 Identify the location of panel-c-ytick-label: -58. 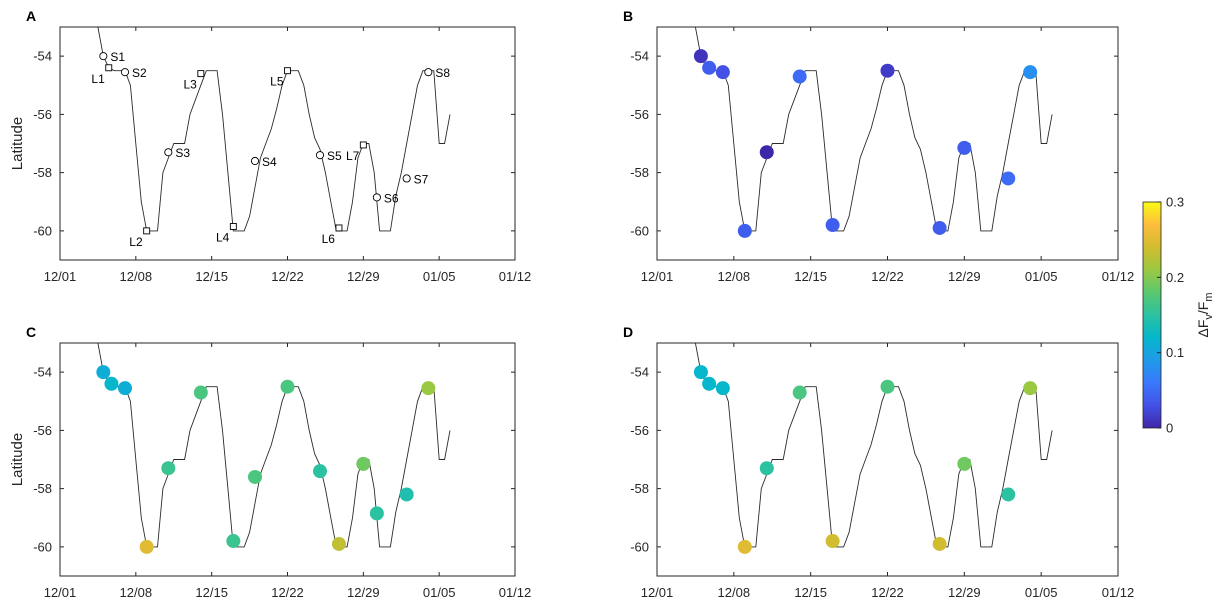
(42, 488).